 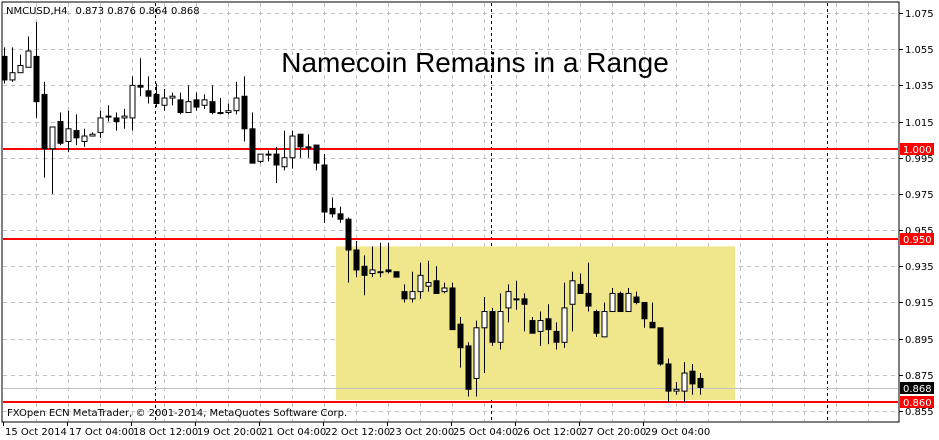 I want to click on x-tick-label: 15 Oct 2014, so click(x=36, y=432).